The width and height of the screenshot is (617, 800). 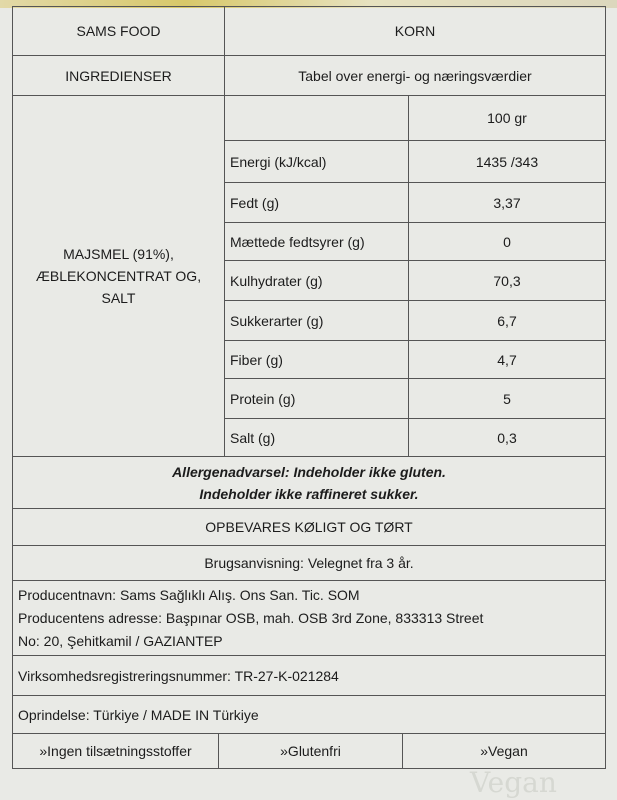 I want to click on brand-cell: SAMS FOOD, so click(x=118, y=31).